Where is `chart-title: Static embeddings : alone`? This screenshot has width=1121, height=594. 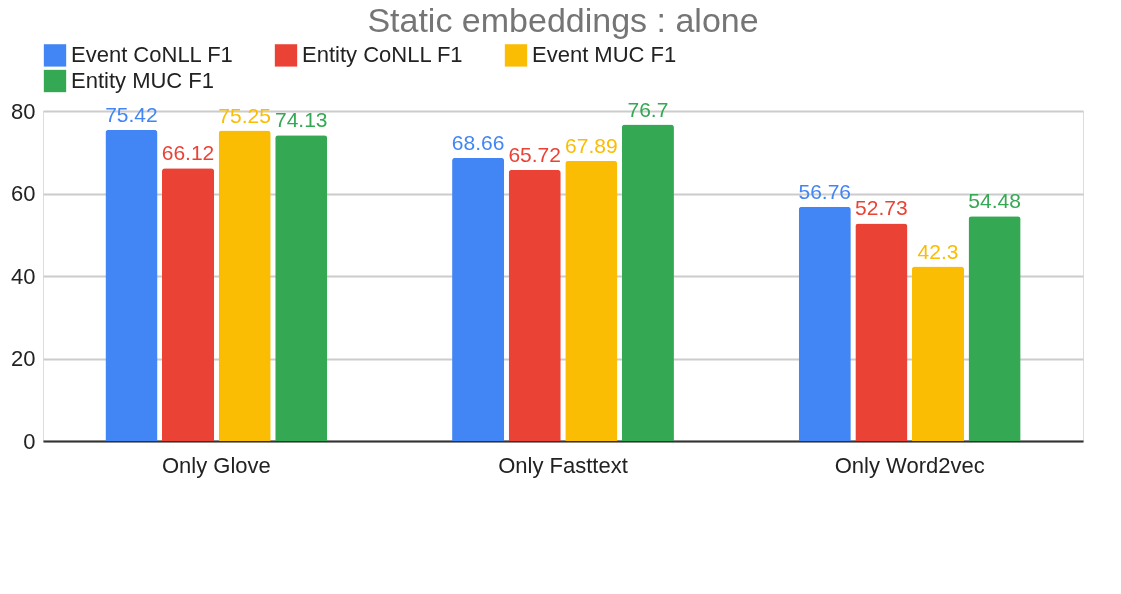 chart-title: Static embeddings : alone is located at coordinates (563, 20).